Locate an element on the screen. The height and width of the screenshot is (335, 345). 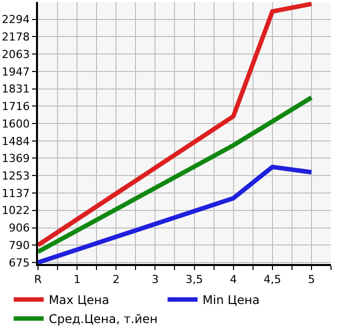
legend-label: Сред.Цена, т.йен is located at coordinates (103, 319).